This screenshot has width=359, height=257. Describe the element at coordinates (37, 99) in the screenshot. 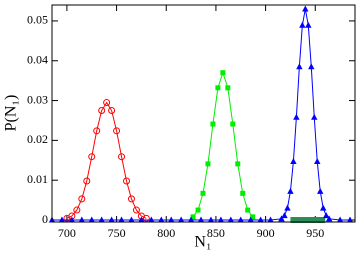

I see `y-tick-label: 0.03` at that location.